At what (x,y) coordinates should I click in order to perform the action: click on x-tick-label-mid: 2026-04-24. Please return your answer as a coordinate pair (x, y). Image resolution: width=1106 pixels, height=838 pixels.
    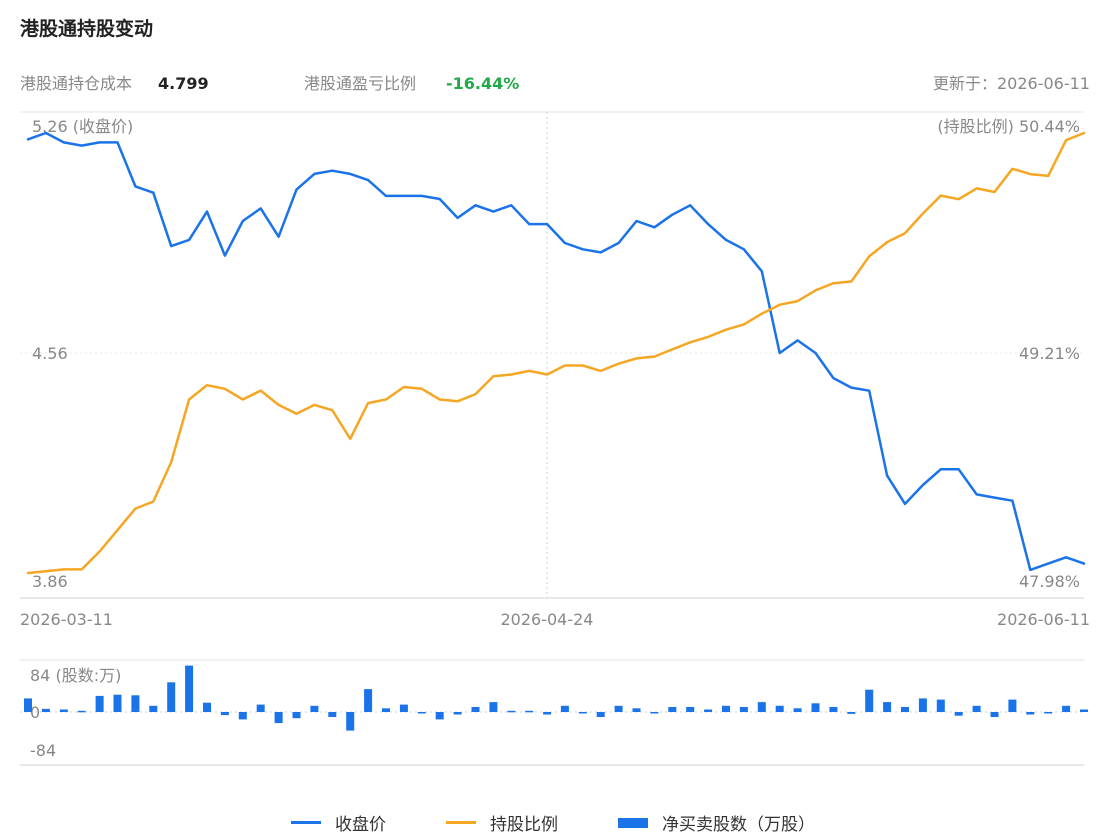
    Looking at the image, I should click on (547, 619).